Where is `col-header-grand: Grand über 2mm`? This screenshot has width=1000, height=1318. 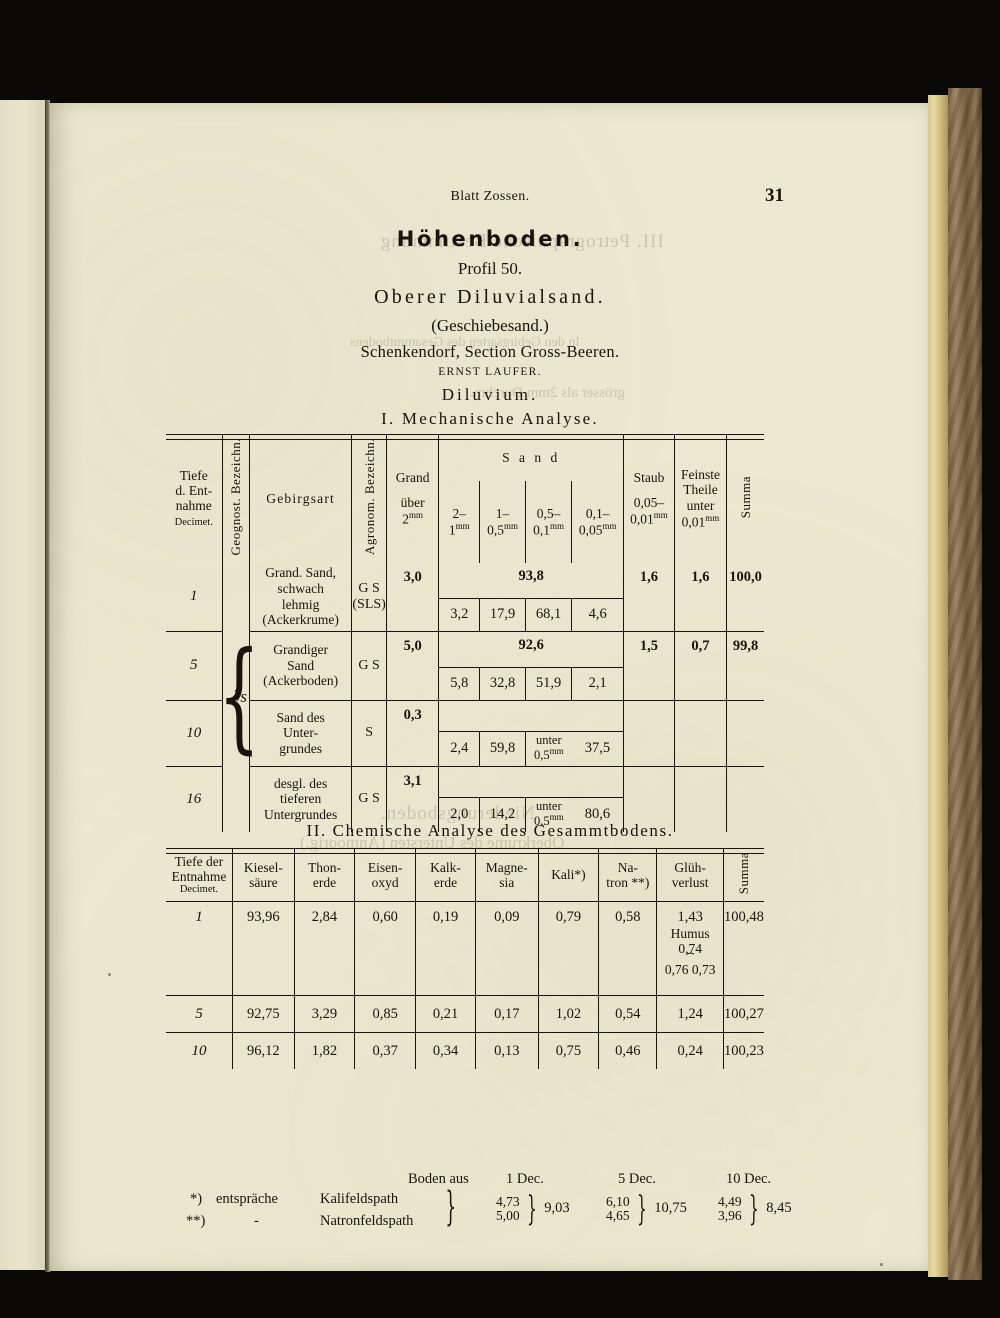 col-header-grand: Grand über 2mm is located at coordinates (412, 499).